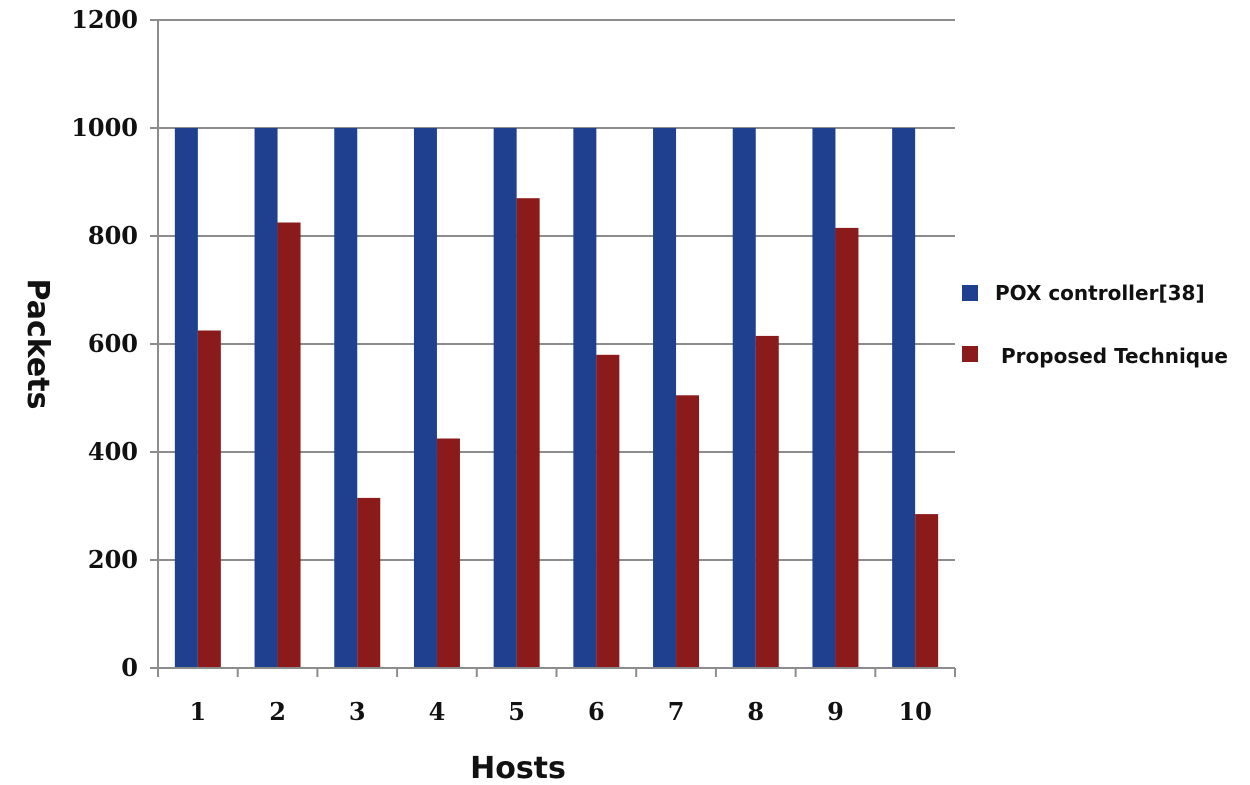 This screenshot has height=785, width=1250. I want to click on x-tick-label: 7, so click(676, 711).